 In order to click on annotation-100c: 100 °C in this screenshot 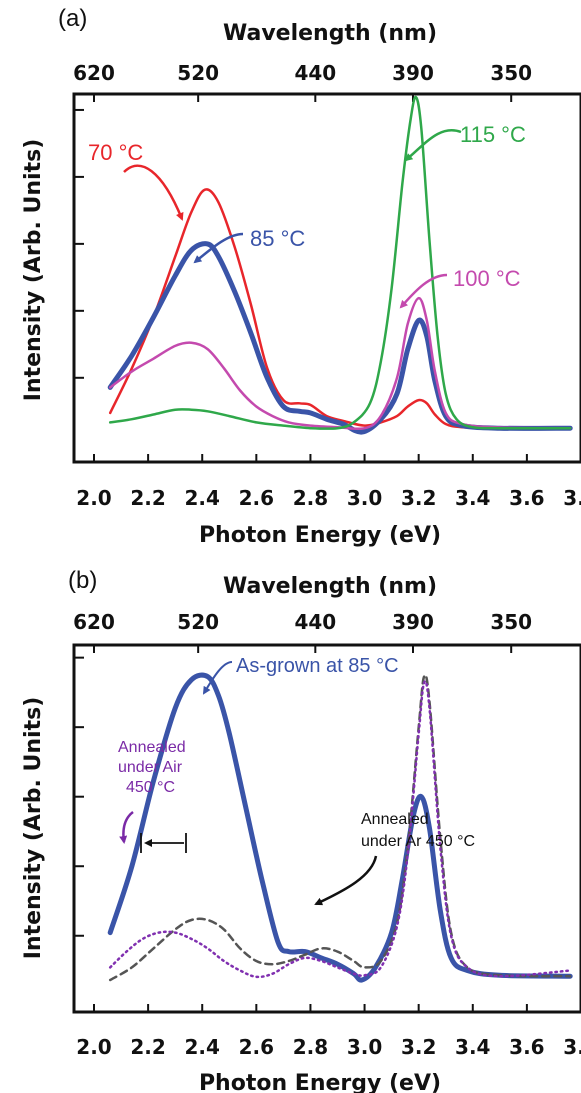, I will do `click(487, 278)`.